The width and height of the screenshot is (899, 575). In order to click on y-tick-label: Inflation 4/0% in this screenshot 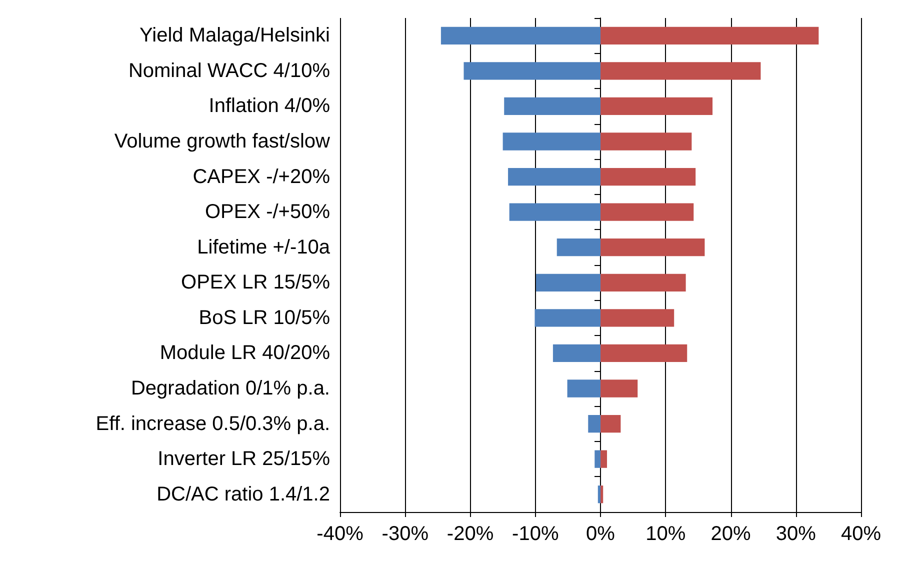, I will do `click(269, 106)`.